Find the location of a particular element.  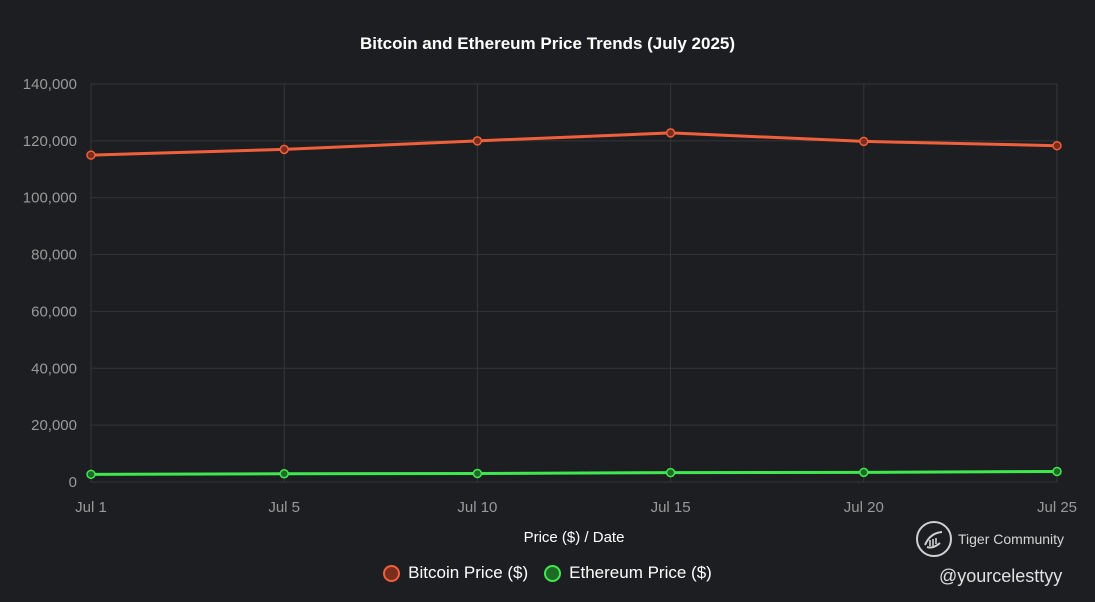

x-tick-label: Jul 15 is located at coordinates (671, 507).